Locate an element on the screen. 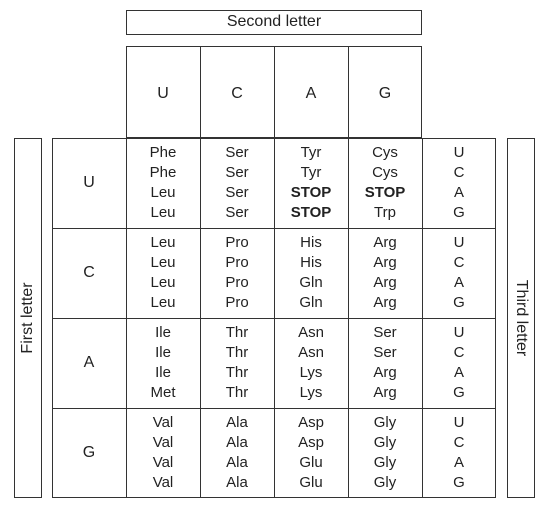  first-letter-g: G is located at coordinates (89, 452).